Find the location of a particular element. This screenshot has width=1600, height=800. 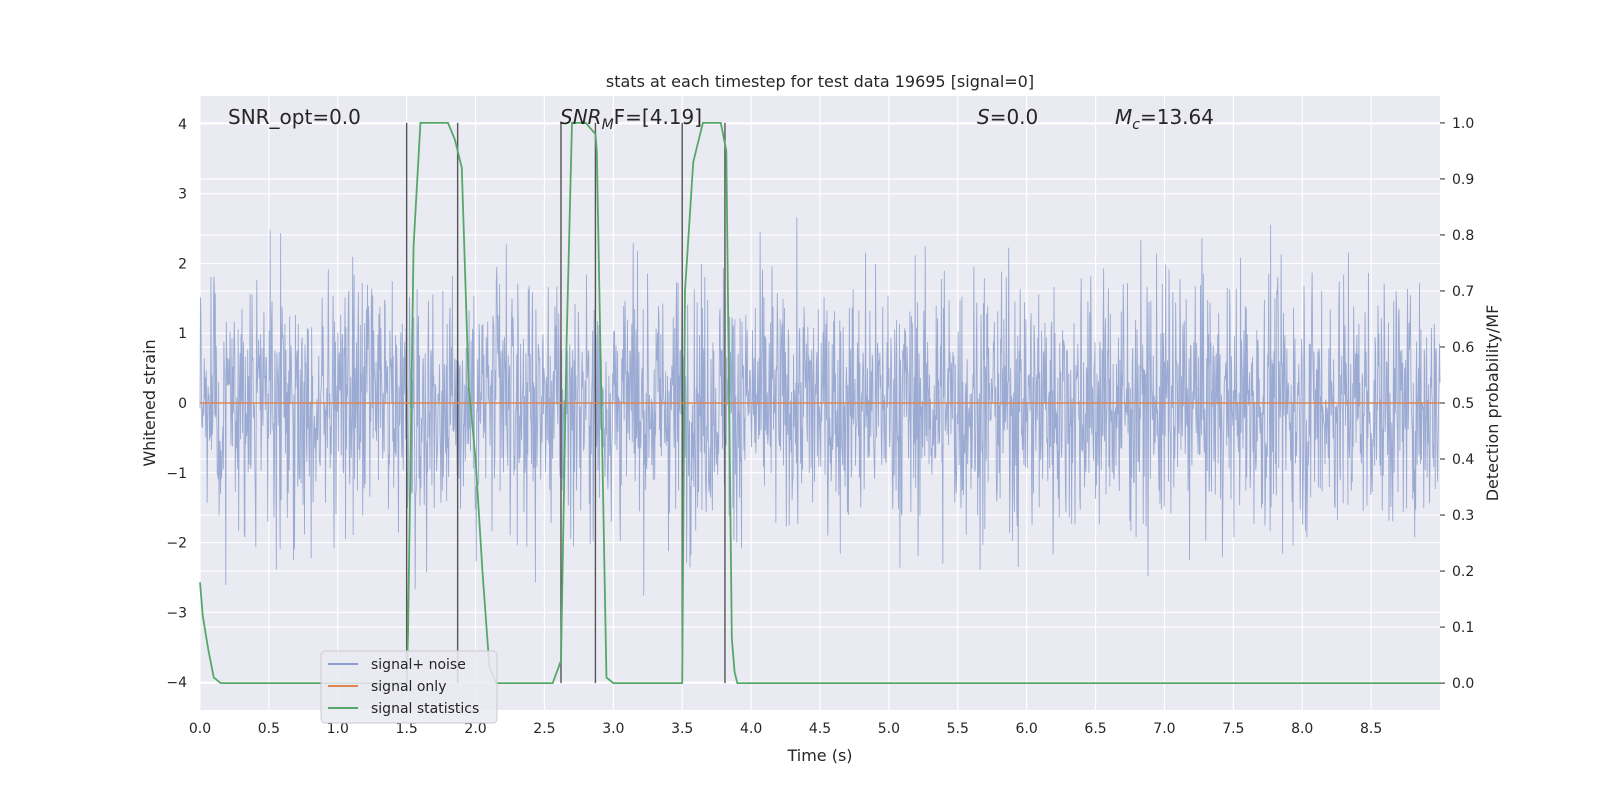

x-tick-label: 0.5 is located at coordinates (269, 729).